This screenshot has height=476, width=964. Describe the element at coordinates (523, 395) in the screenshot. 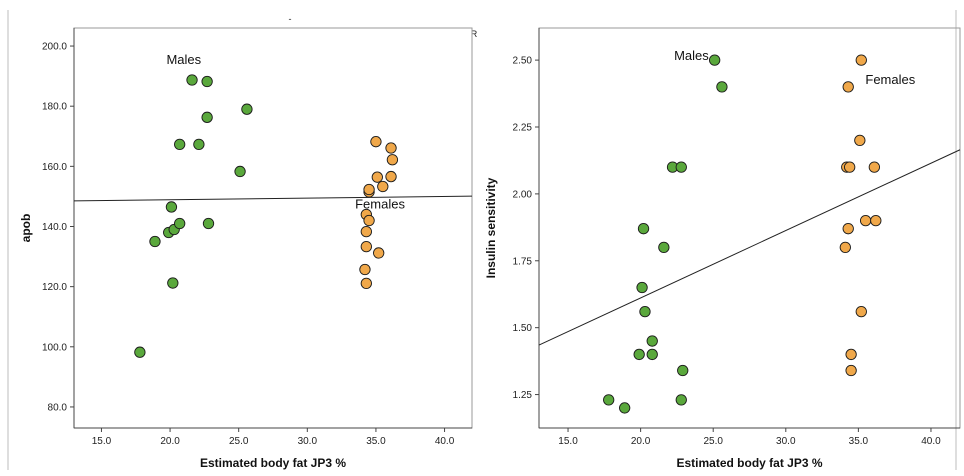

I see `y-tick-label: 1.25` at that location.